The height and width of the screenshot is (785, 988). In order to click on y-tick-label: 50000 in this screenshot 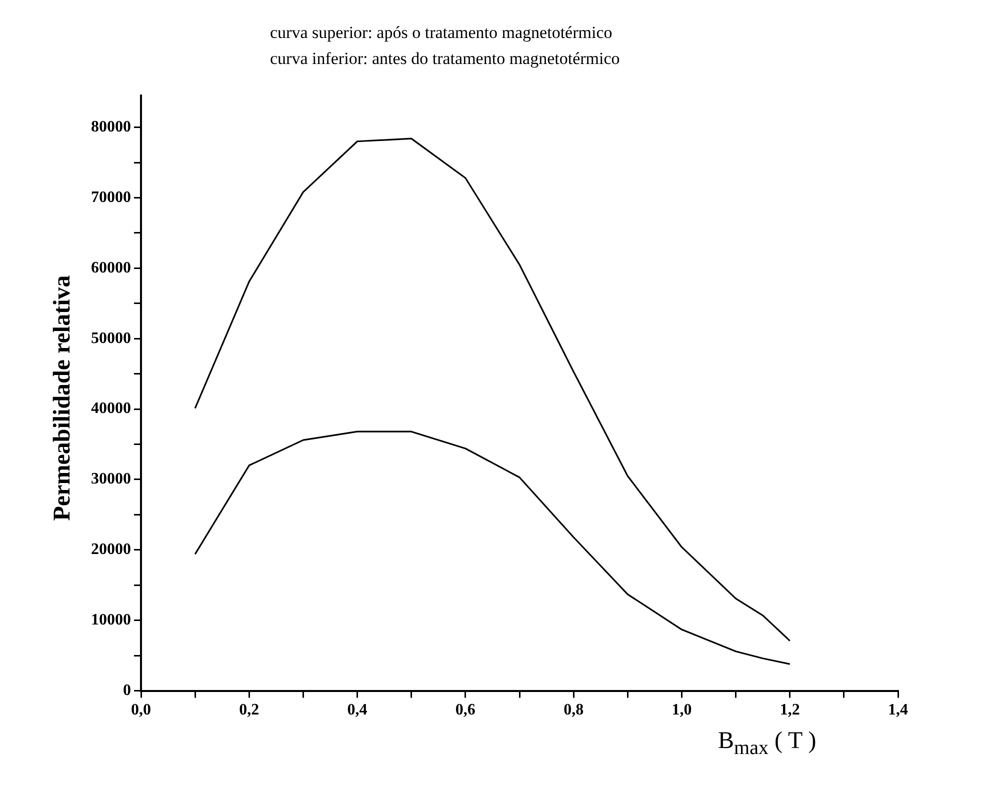, I will do `click(111, 338)`.